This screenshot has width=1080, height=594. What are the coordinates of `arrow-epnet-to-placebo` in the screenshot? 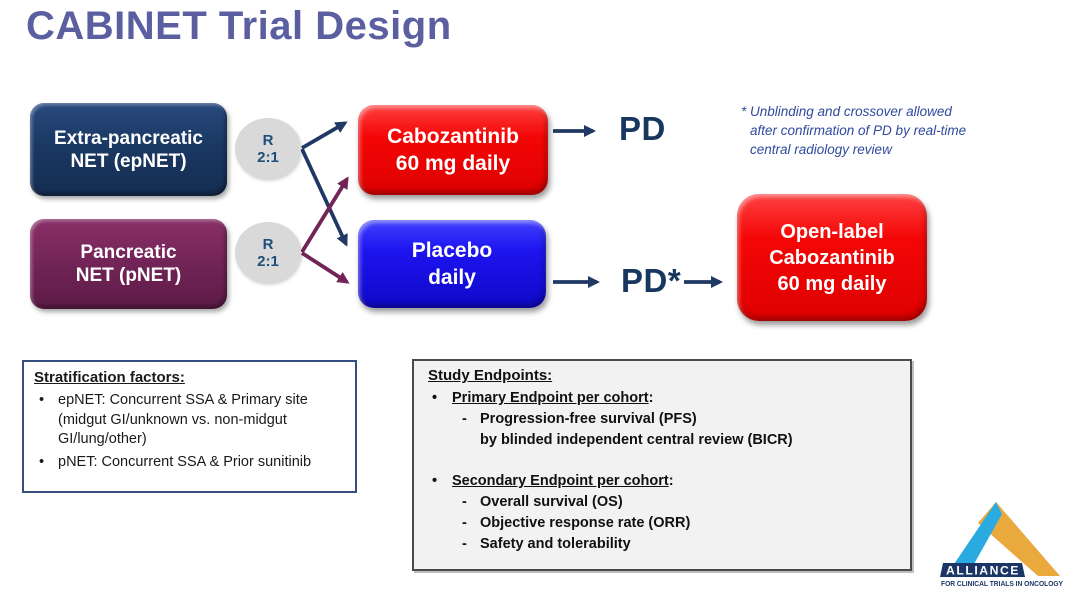 It's located at (324, 197).